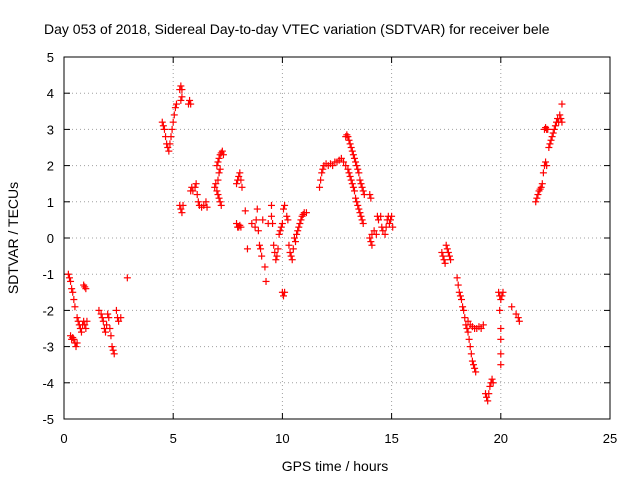 The height and width of the screenshot is (480, 640). I want to click on x-tick-label: 25, so click(610, 438).